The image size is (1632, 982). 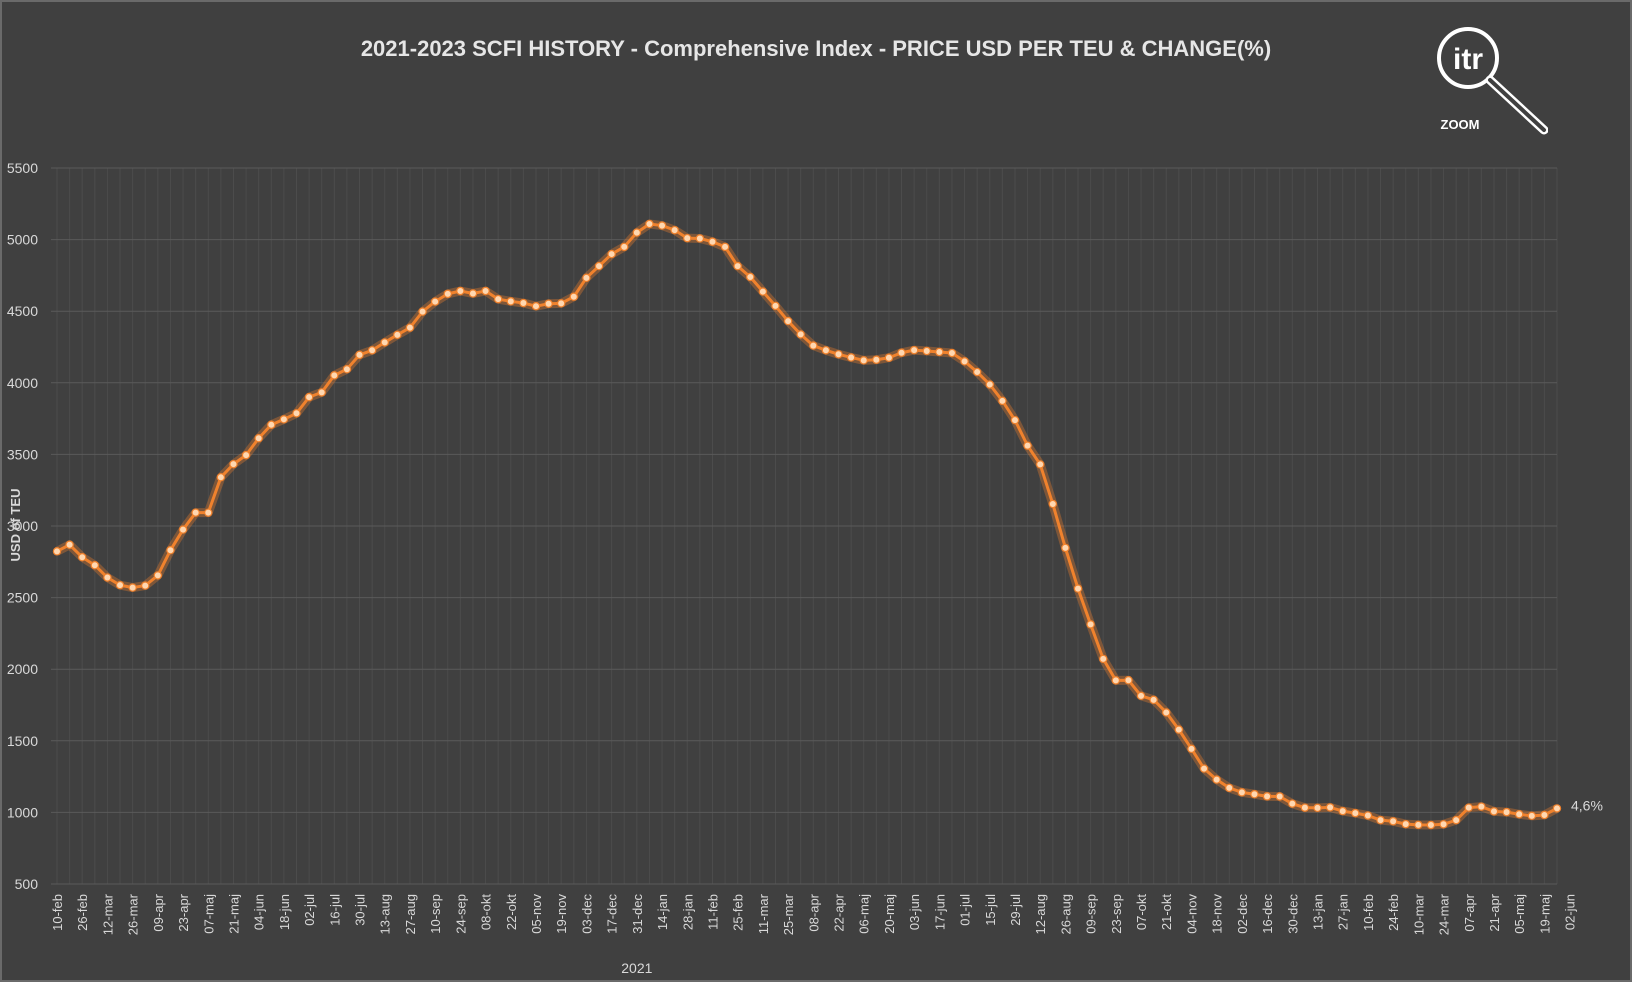 What do you see at coordinates (965, 910) in the screenshot?
I see `x-tick-label: 01-jul` at bounding box center [965, 910].